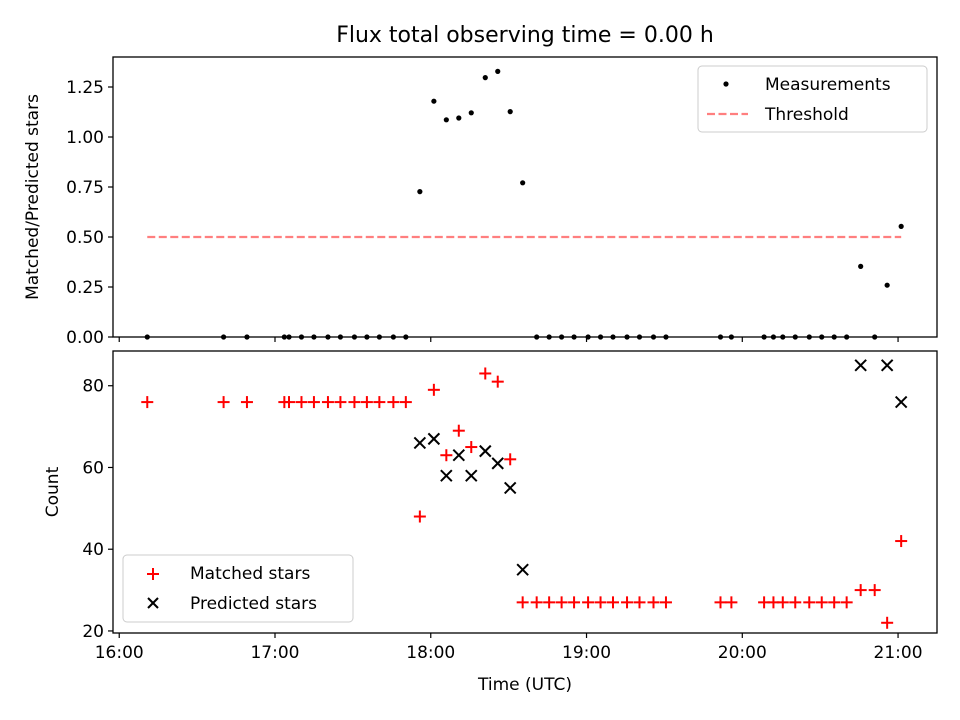 The image size is (960, 720). I want to click on y-tick-label: 1.25, so click(85, 88).